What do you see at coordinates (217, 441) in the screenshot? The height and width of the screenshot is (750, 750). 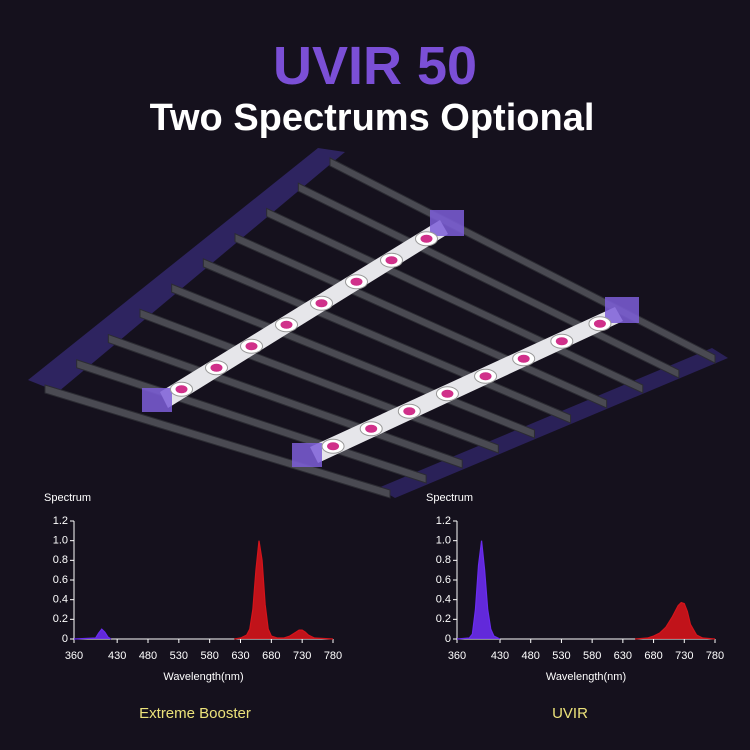 I see `light-bar` at bounding box center [217, 441].